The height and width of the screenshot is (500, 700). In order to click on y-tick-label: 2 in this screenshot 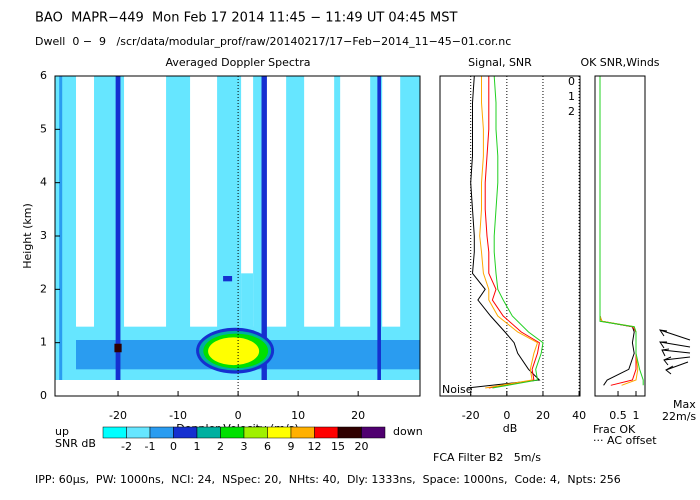, I will do `click(43, 288)`.